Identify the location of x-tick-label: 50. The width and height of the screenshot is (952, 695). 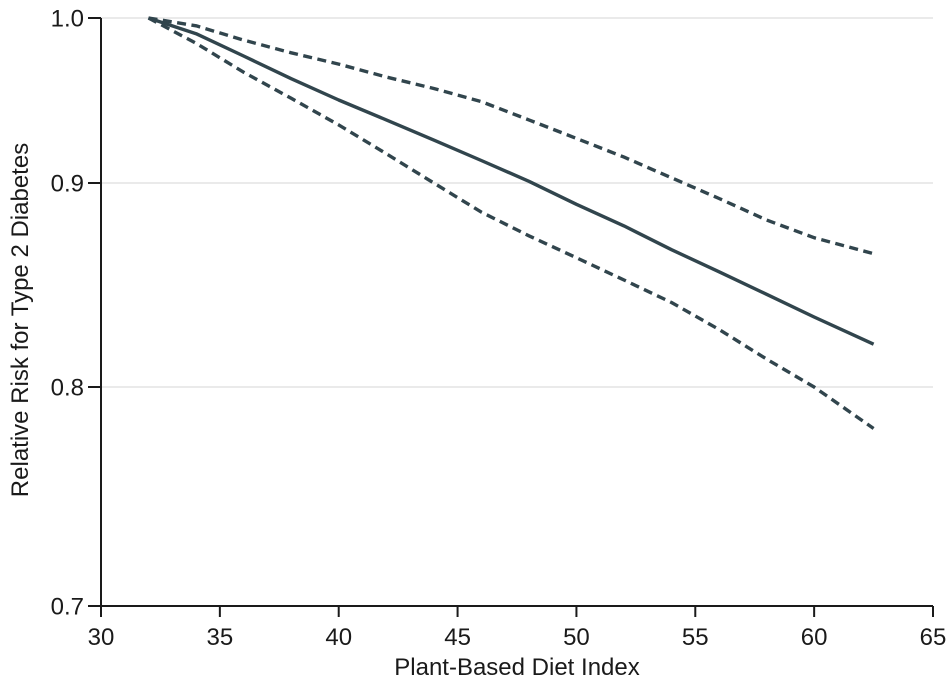
(576, 637).